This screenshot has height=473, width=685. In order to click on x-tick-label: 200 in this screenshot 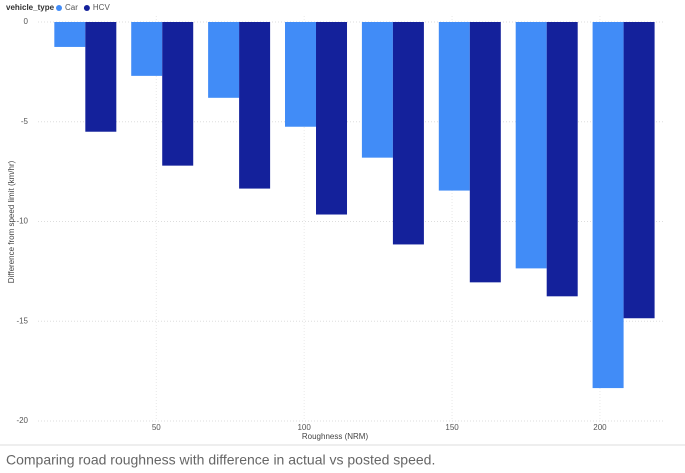, I will do `click(600, 427)`.